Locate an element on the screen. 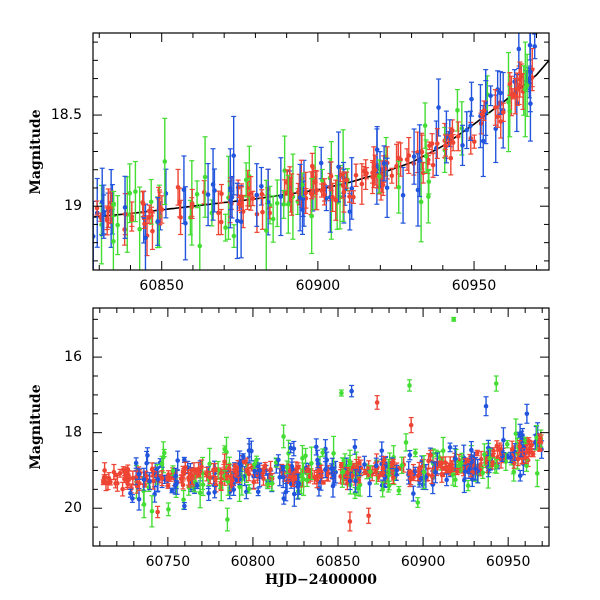  top-xtick-label: 60950 is located at coordinates (474, 286).